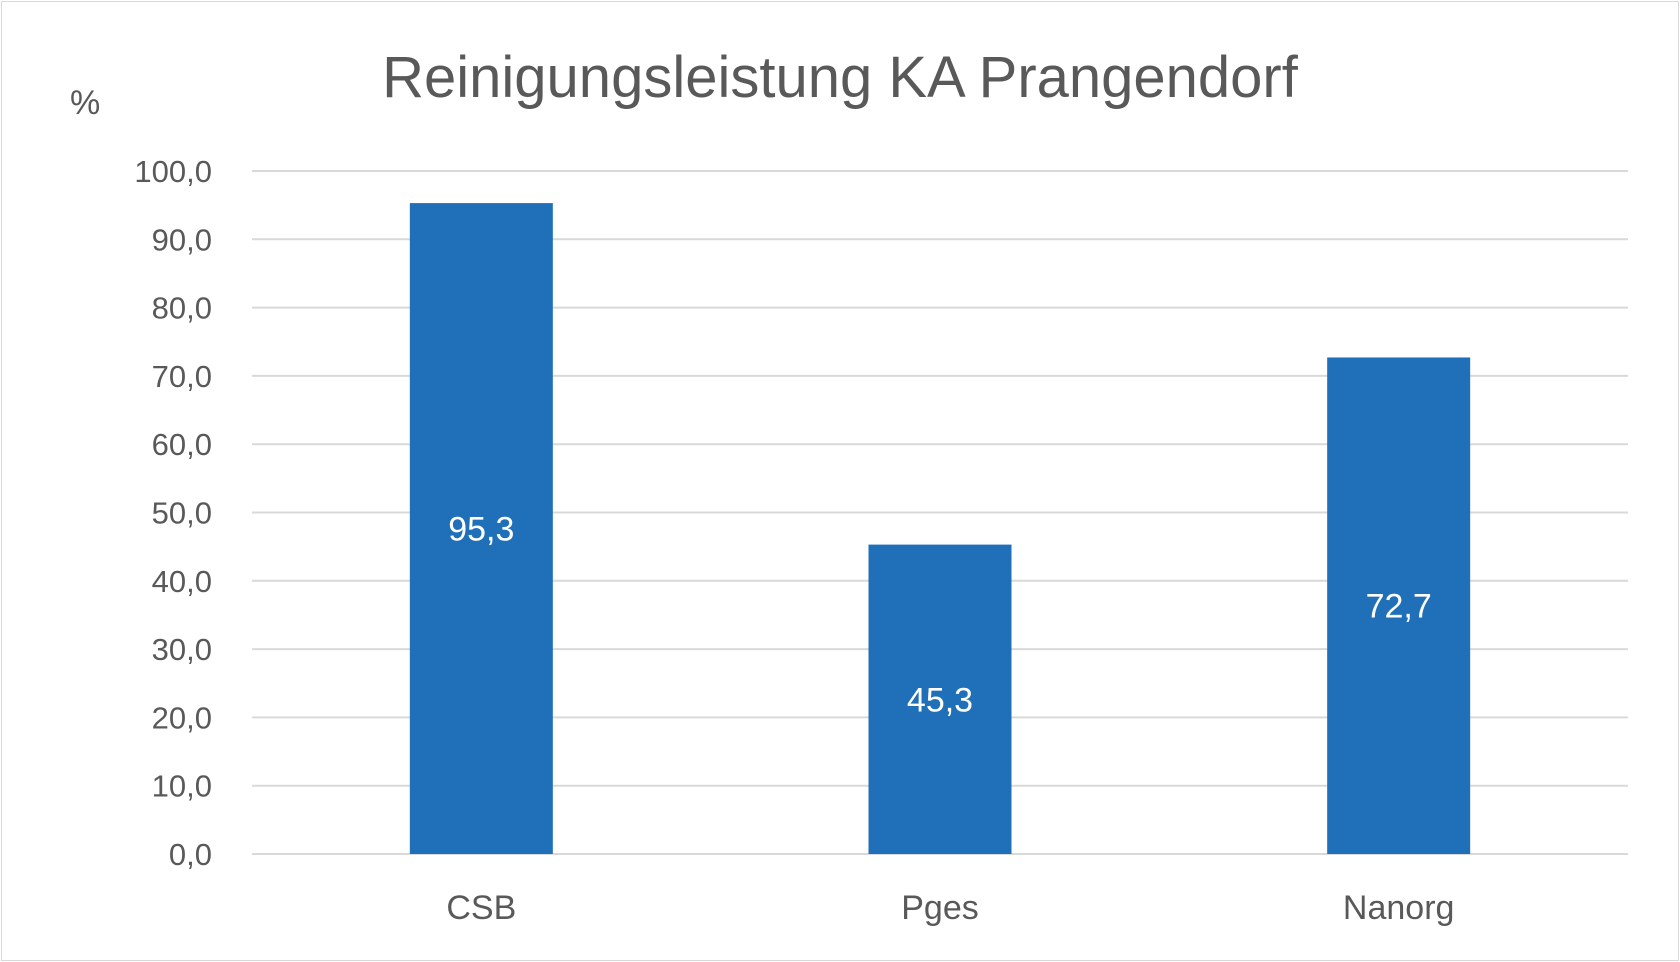  I want to click on bar-nanorg, so click(1399, 605).